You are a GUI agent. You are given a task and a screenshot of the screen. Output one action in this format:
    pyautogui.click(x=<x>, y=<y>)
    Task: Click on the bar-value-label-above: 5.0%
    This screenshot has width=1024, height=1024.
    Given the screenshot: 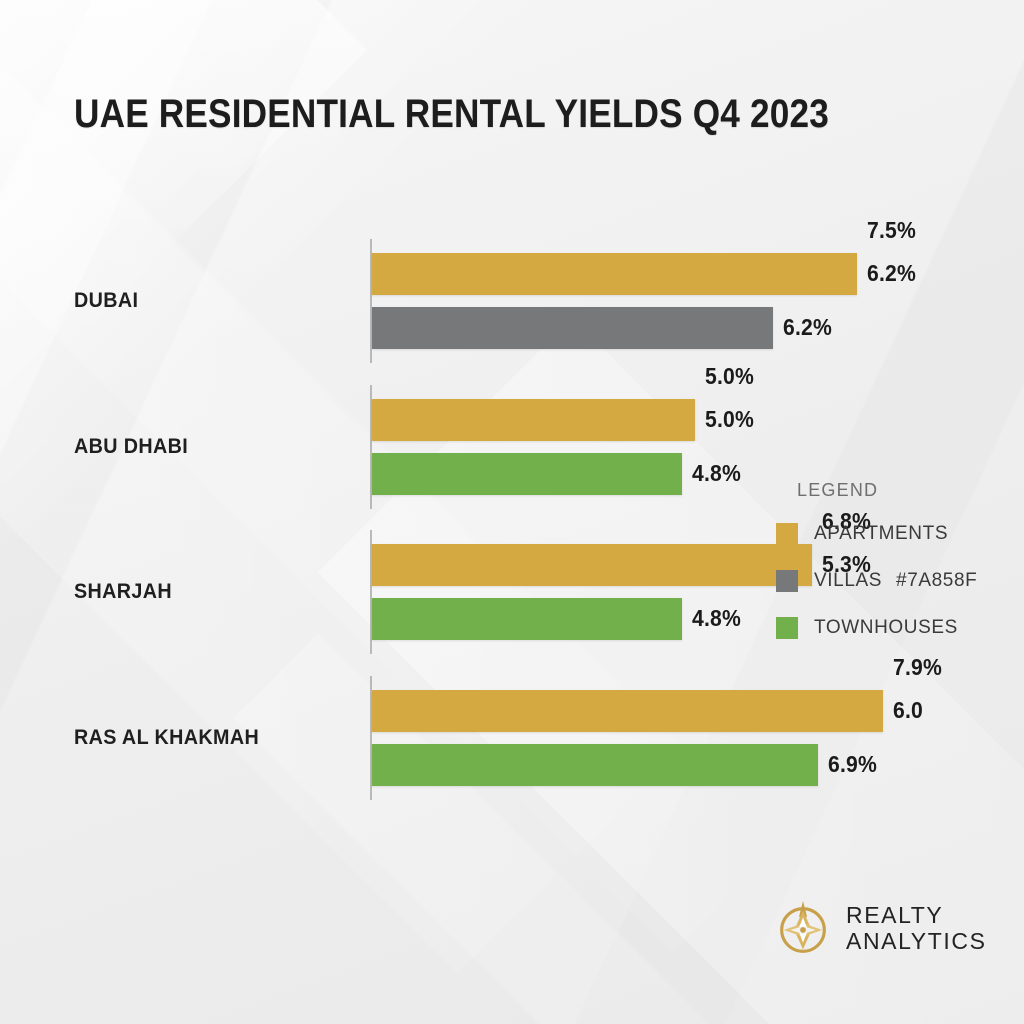 What is the action you would take?
    pyautogui.click(x=729, y=376)
    